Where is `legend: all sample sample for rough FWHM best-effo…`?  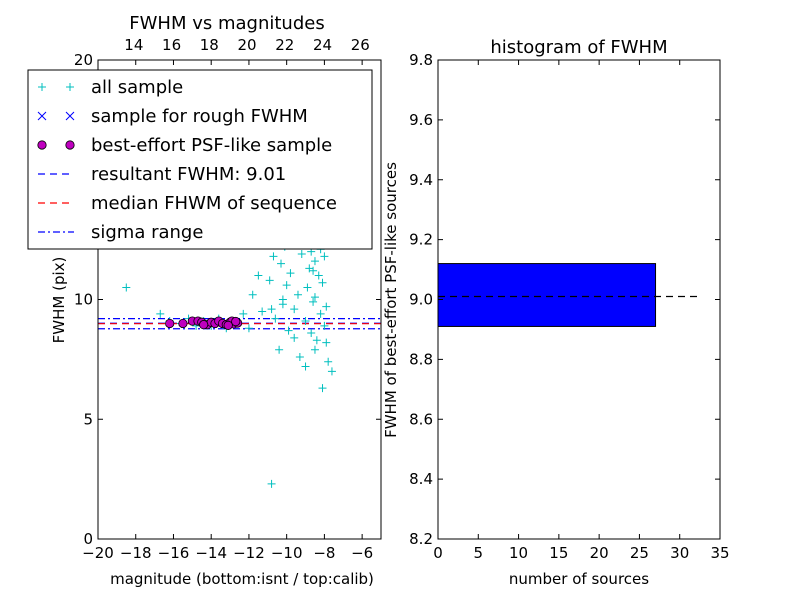 legend: all sample sample for rough FWHM best-effo… is located at coordinates (200, 159).